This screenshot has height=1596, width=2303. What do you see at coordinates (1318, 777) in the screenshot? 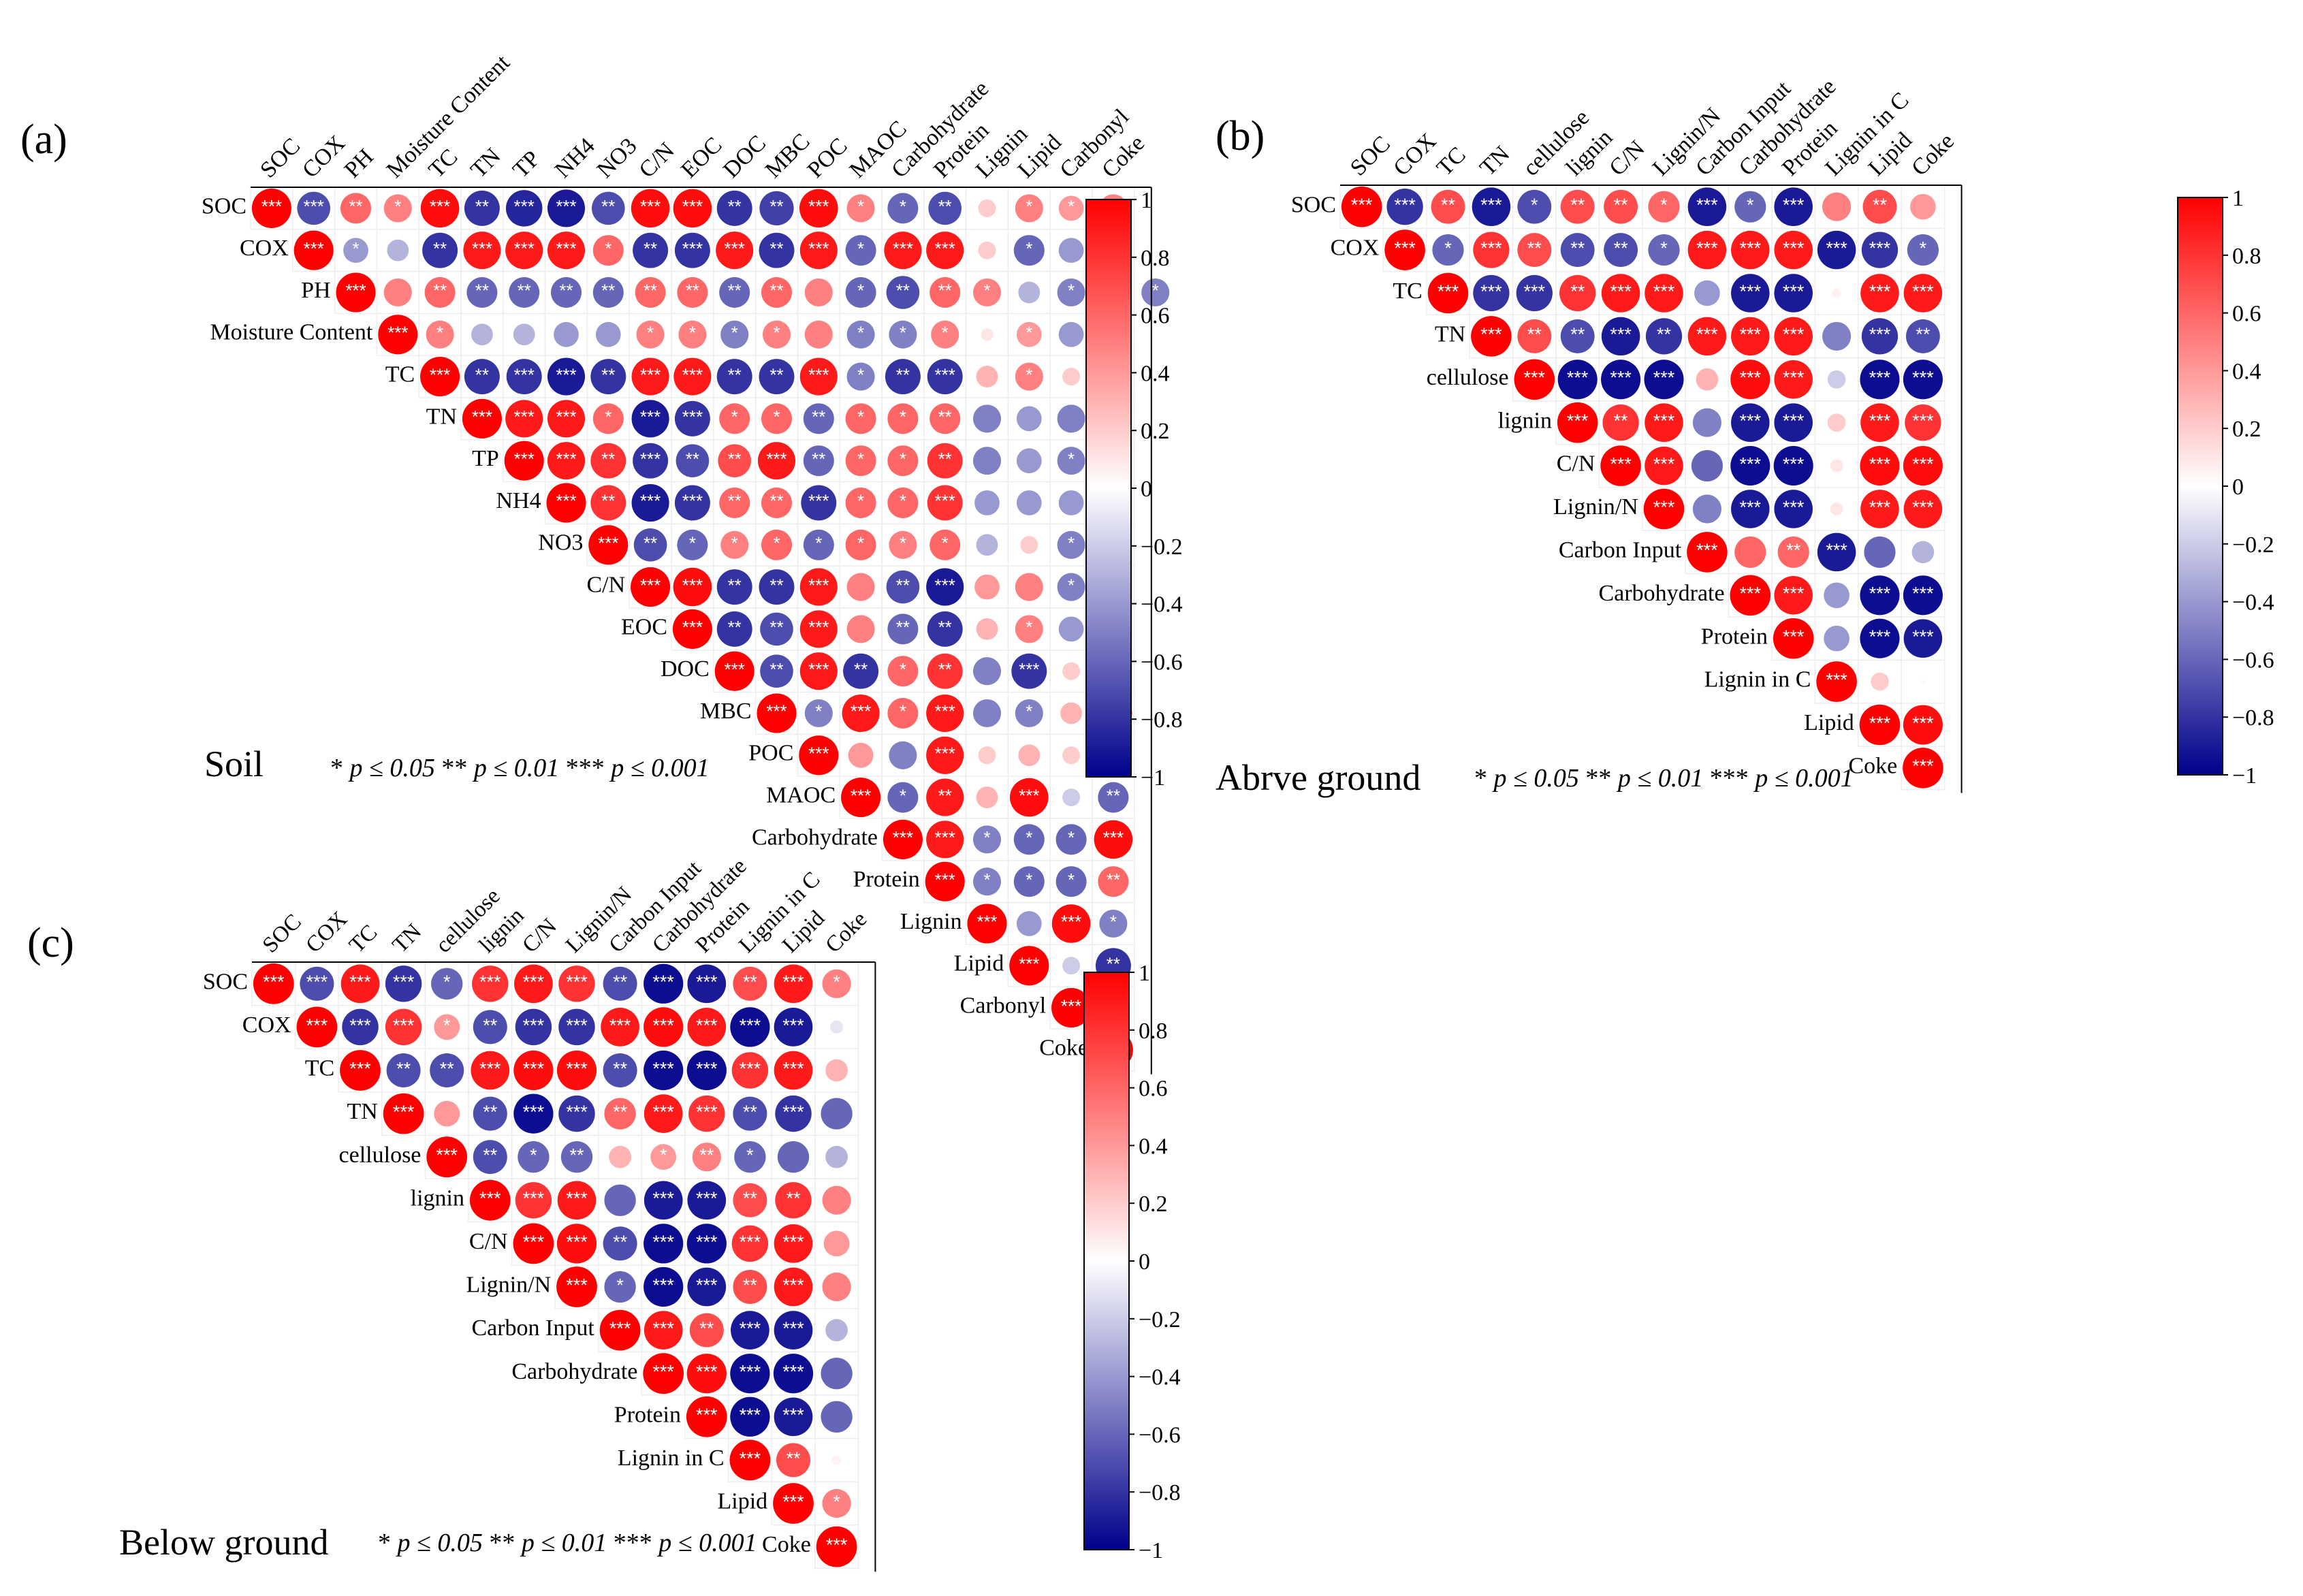
I see `panel-caption: Abrve ground` at bounding box center [1318, 777].